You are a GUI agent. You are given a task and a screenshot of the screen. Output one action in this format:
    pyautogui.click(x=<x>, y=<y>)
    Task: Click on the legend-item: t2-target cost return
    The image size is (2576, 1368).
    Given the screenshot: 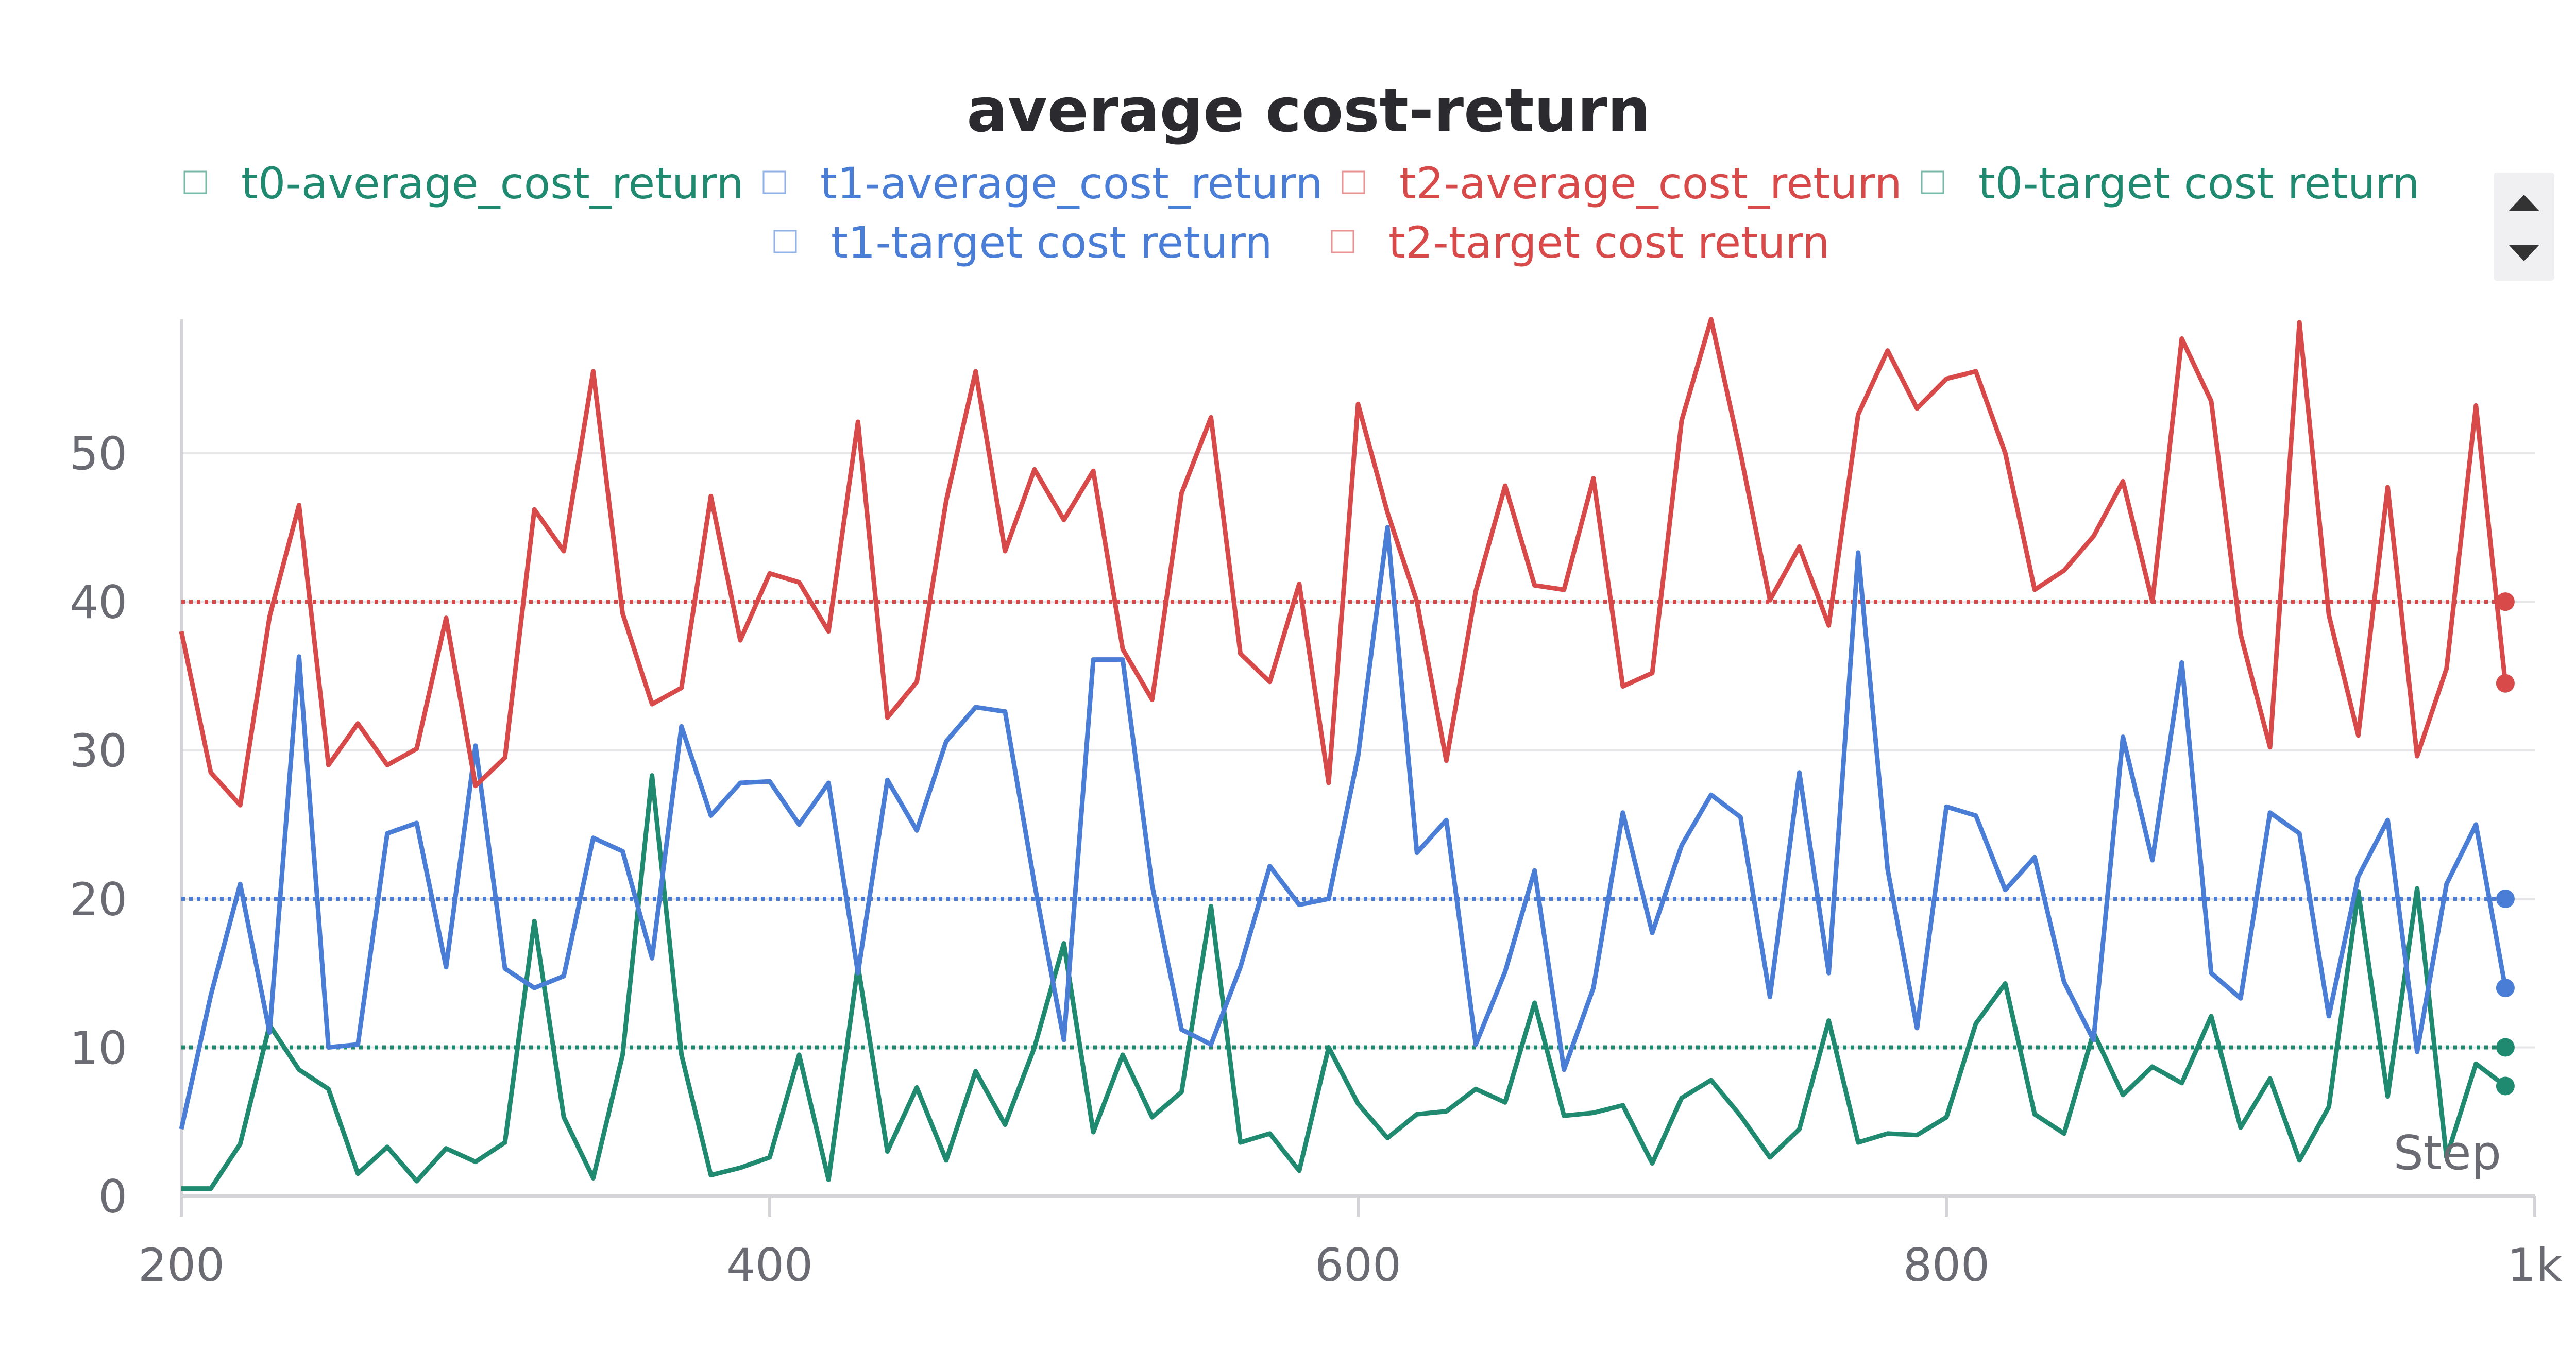 What is the action you would take?
    pyautogui.click(x=1580, y=242)
    